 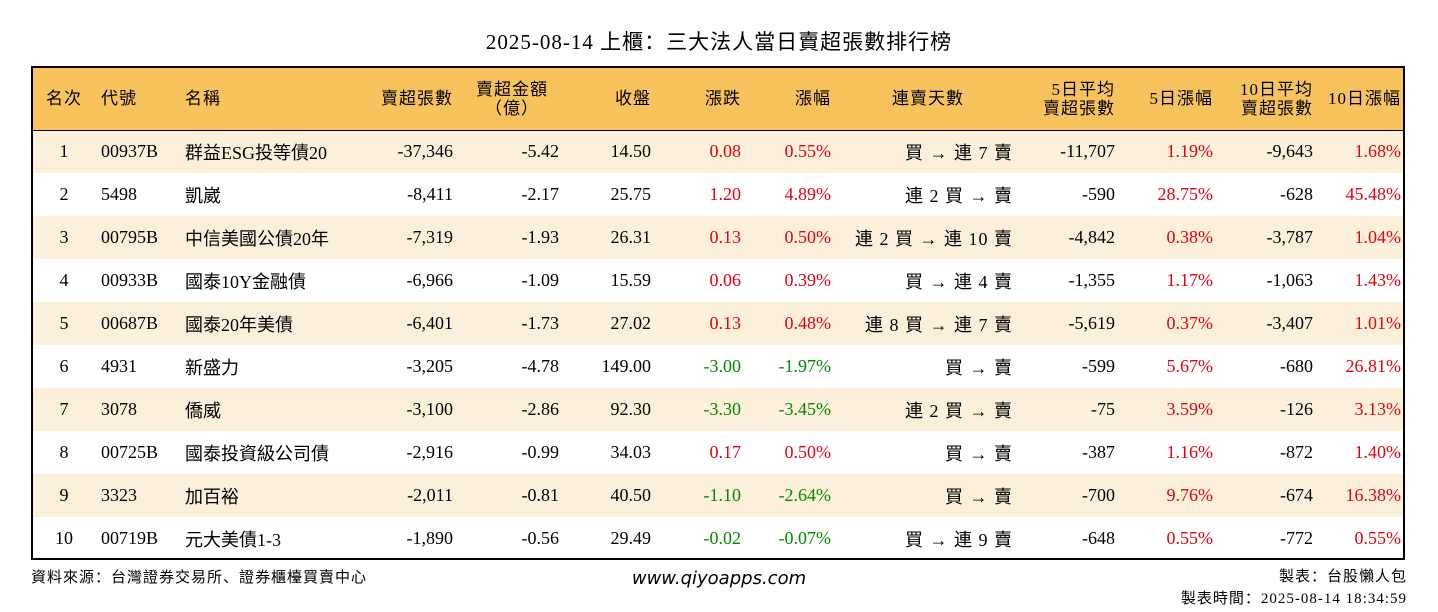 What do you see at coordinates (1190, 495) in the screenshot?
I see `cell-pct5: 9.76%` at bounding box center [1190, 495].